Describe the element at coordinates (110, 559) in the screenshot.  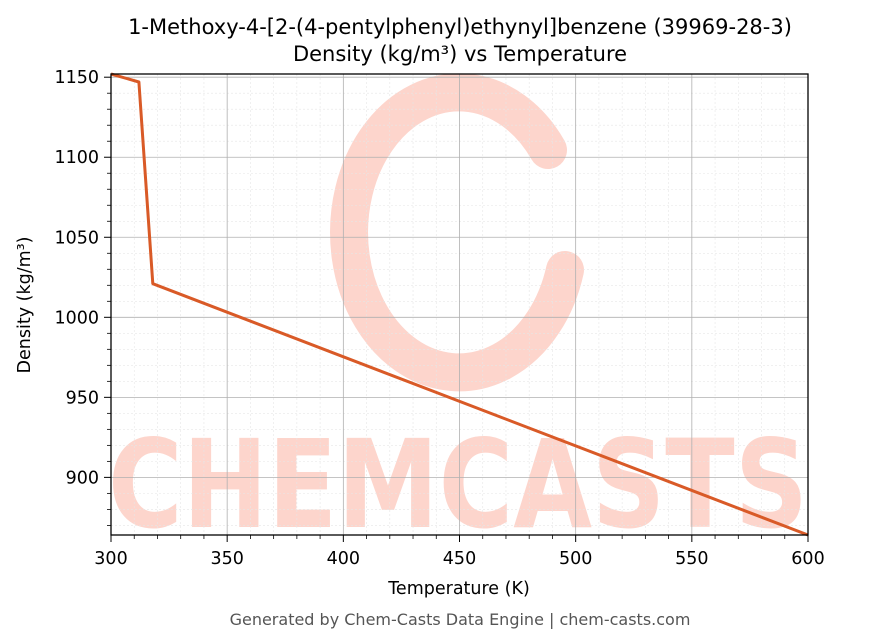
I see `x-tick-label: 300` at that location.